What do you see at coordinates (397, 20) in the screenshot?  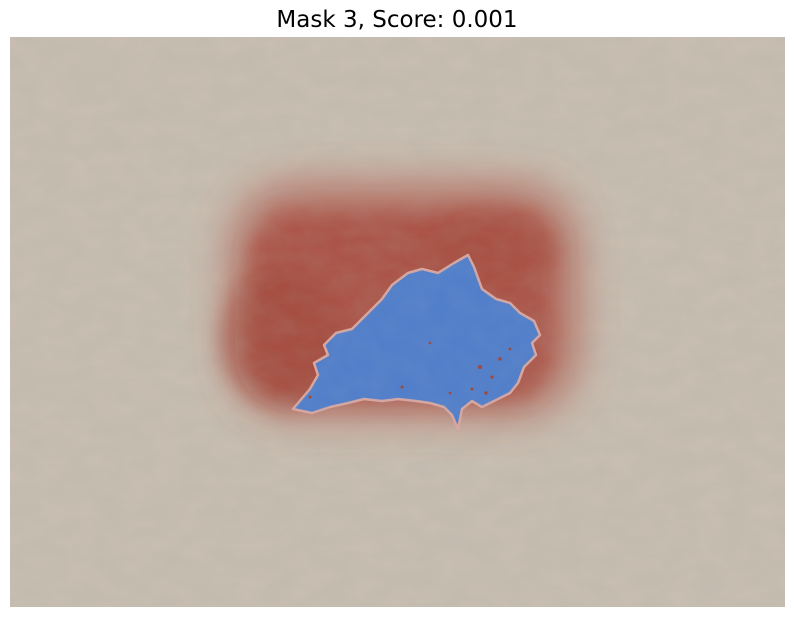 I see `figure-title: Mask 3, Score: 0.001` at bounding box center [397, 20].